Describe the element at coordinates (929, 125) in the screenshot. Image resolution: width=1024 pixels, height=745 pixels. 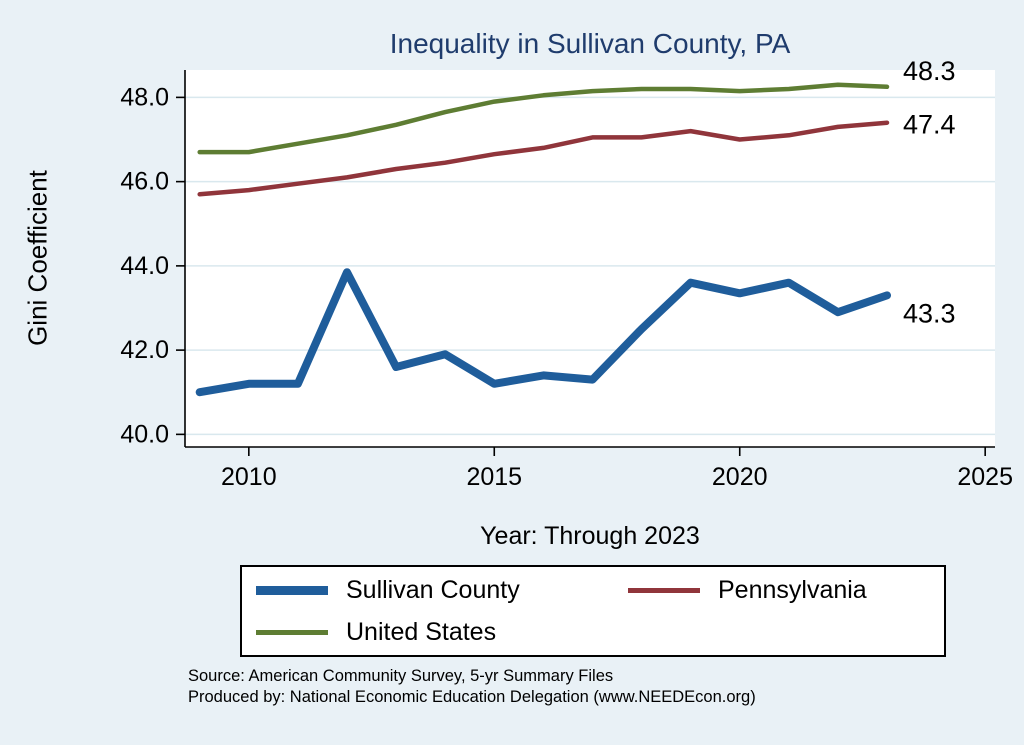
I see `end-label-pennsylvania: 47.4` at that location.